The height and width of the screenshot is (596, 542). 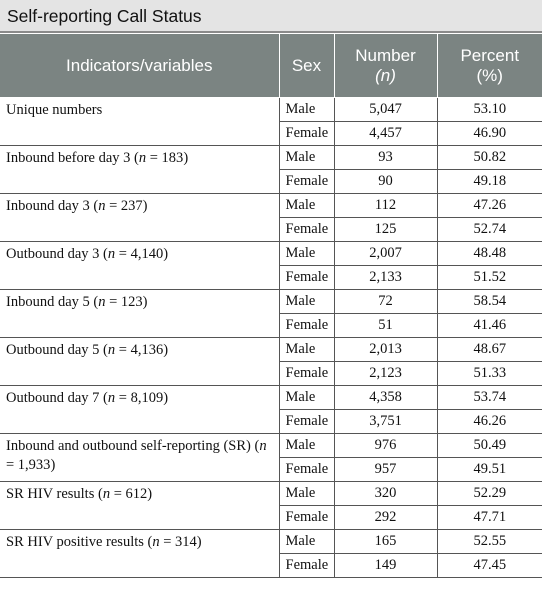 What do you see at coordinates (52, 302) in the screenshot?
I see `indicator-label: Inbound day 5 (` at bounding box center [52, 302].